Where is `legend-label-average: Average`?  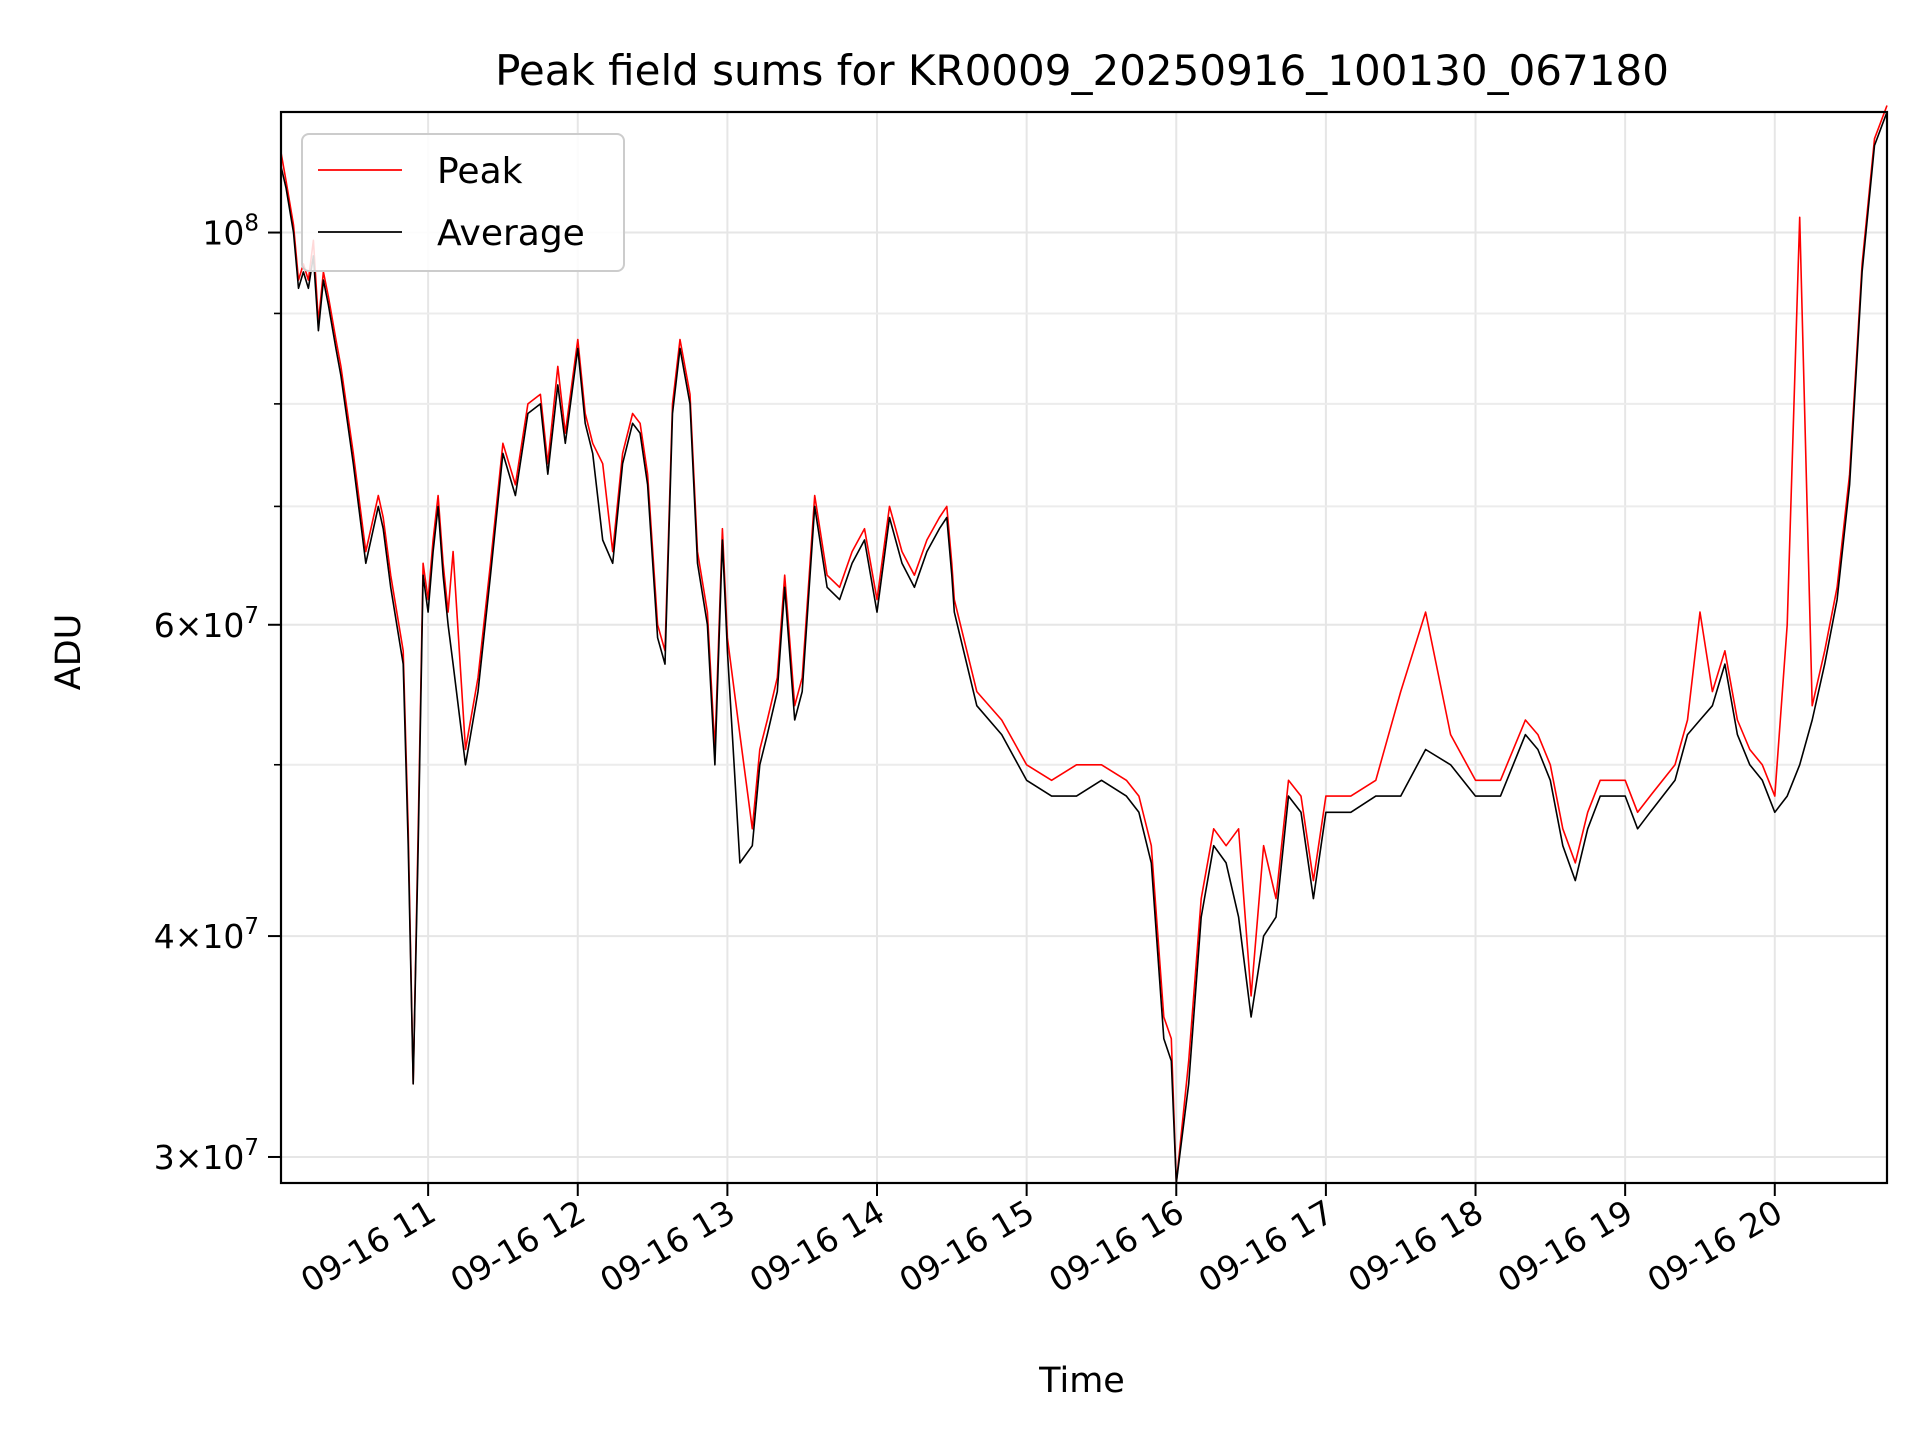 legend-label-average: Average is located at coordinates (511, 233).